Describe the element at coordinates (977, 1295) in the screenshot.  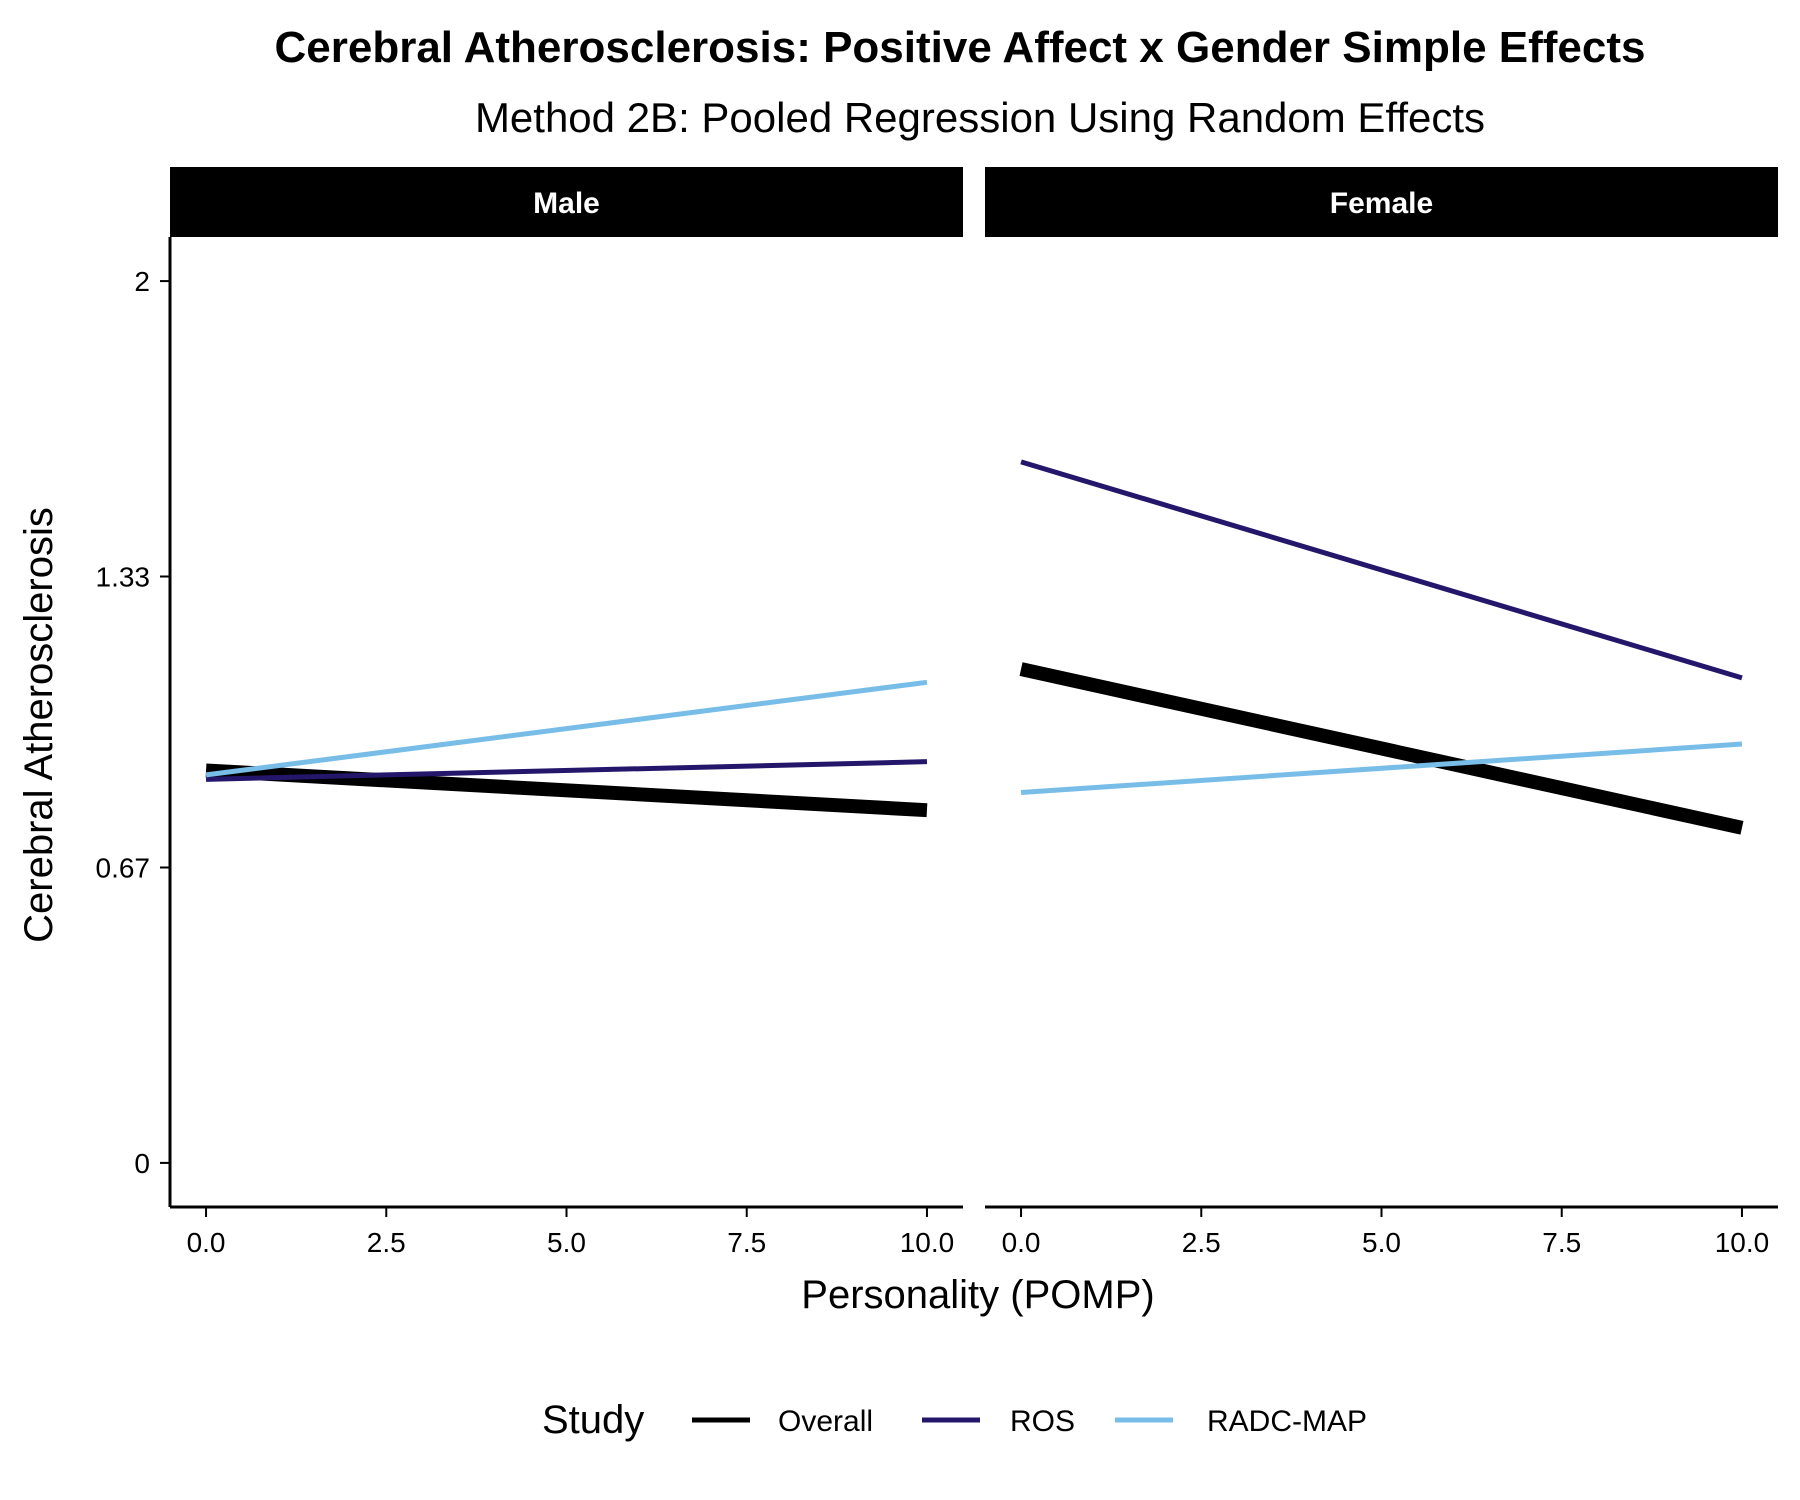
I see `x-axis-title: Personality (POMP)` at that location.